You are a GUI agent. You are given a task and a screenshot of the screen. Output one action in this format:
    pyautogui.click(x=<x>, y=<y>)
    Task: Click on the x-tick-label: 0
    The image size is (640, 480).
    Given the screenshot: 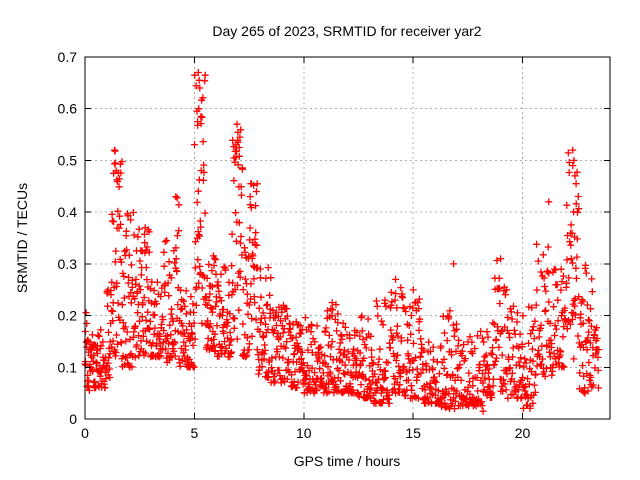 What is the action you would take?
    pyautogui.click(x=85, y=433)
    